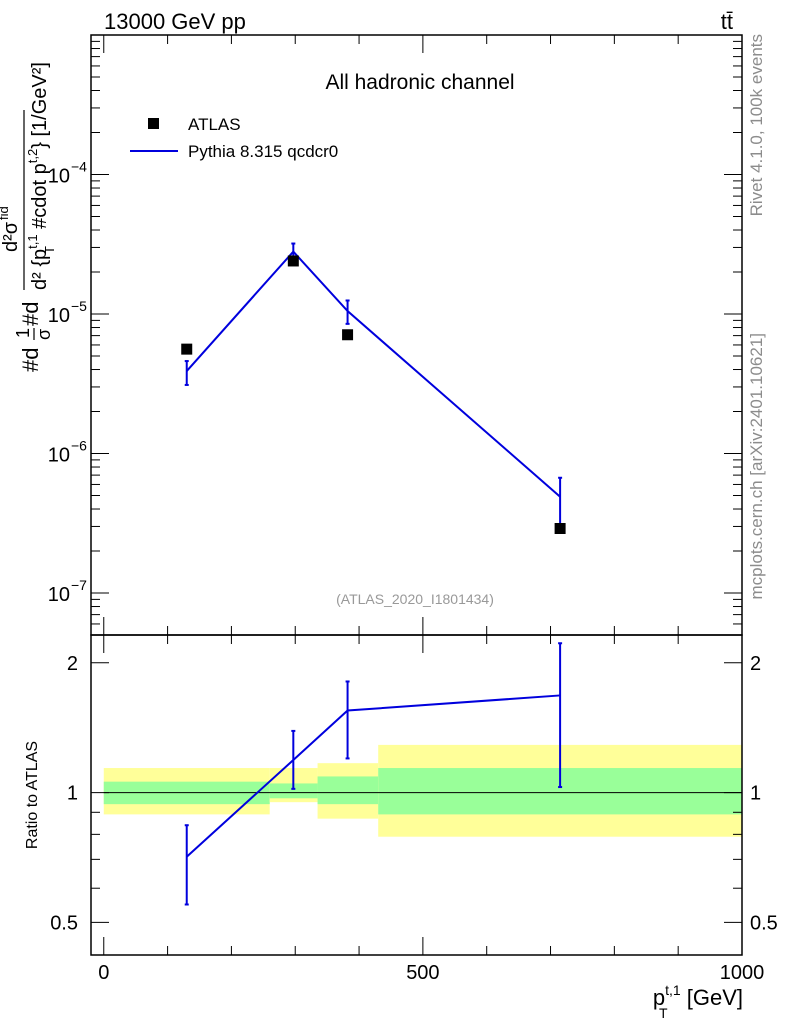 This screenshot has width=786, height=1024. Describe the element at coordinates (38, 176) in the screenshot. I see `y-label-denominator: d² {pt,1 #cdot pt,2} [1/GeV²]` at that location.